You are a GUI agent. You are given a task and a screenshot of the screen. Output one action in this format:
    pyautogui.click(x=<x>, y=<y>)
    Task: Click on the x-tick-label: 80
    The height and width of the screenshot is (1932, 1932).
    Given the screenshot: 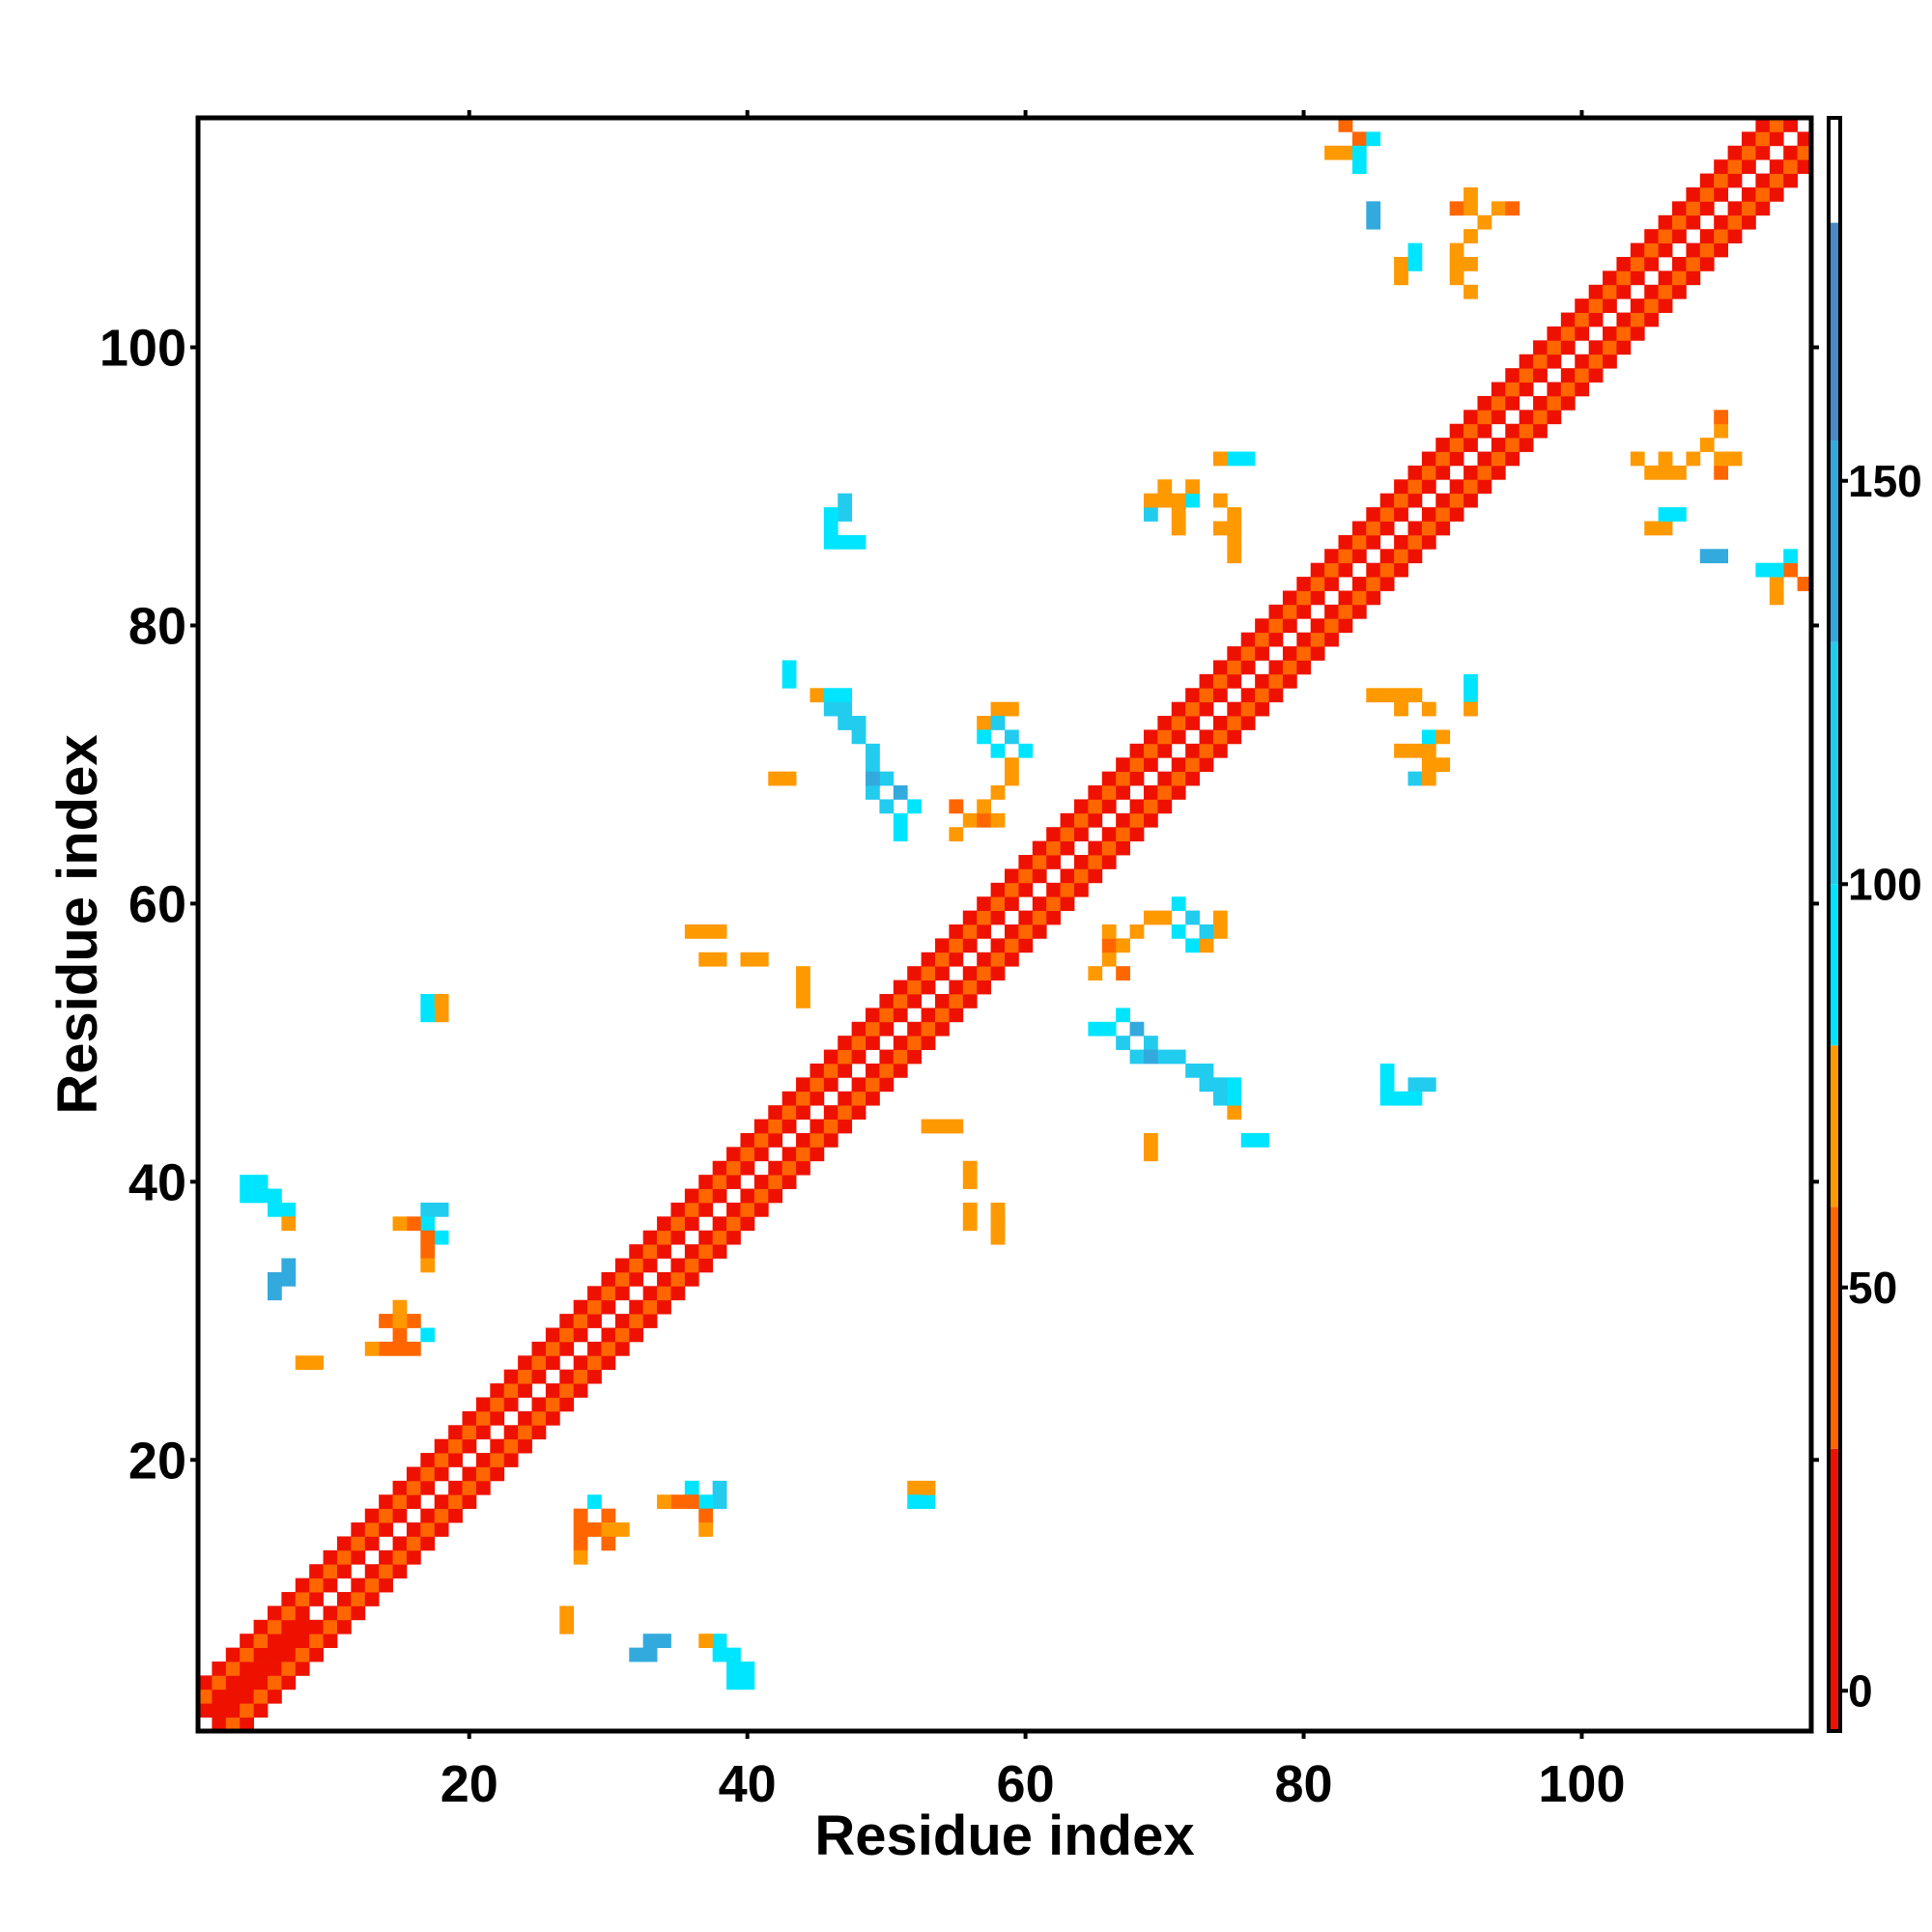 What is the action you would take?
    pyautogui.click(x=1303, y=1784)
    